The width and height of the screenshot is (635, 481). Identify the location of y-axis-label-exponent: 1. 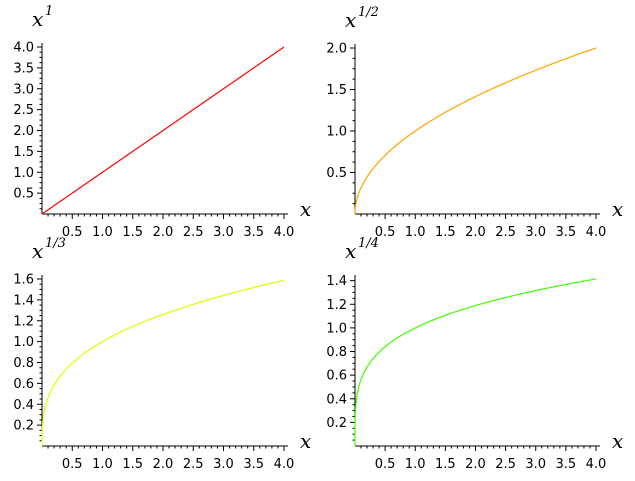
(49, 11).